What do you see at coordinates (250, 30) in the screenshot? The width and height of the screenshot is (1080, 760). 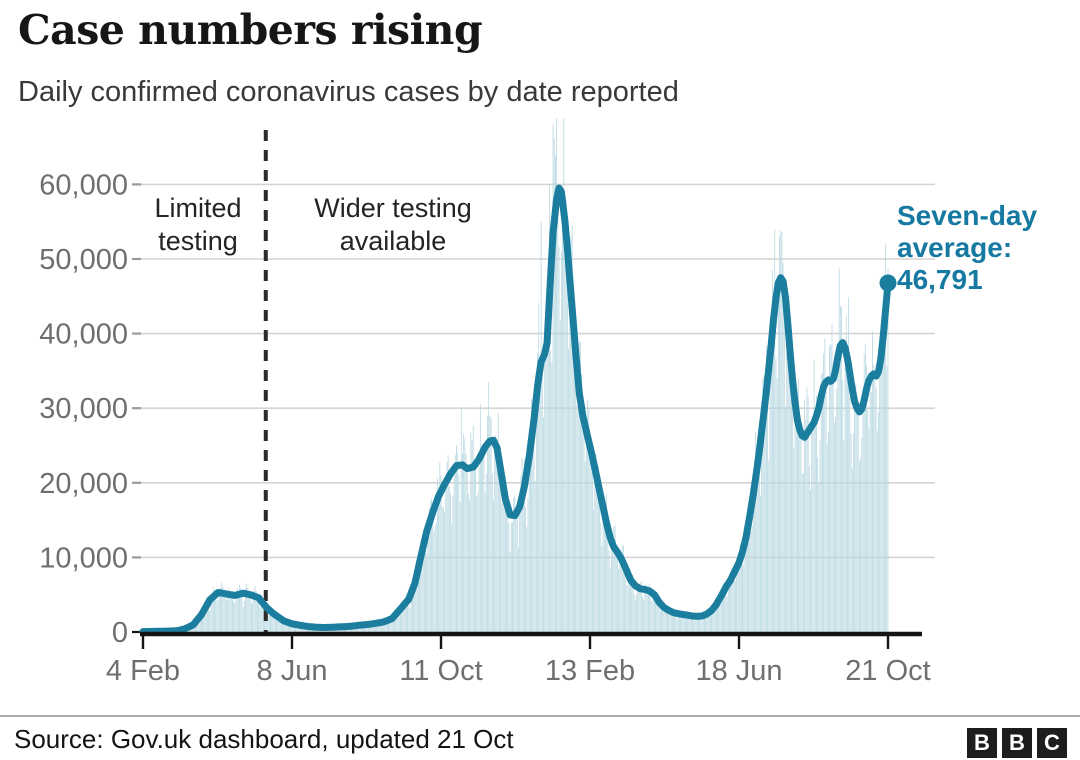 I see `page-title: Case numbers rising` at bounding box center [250, 30].